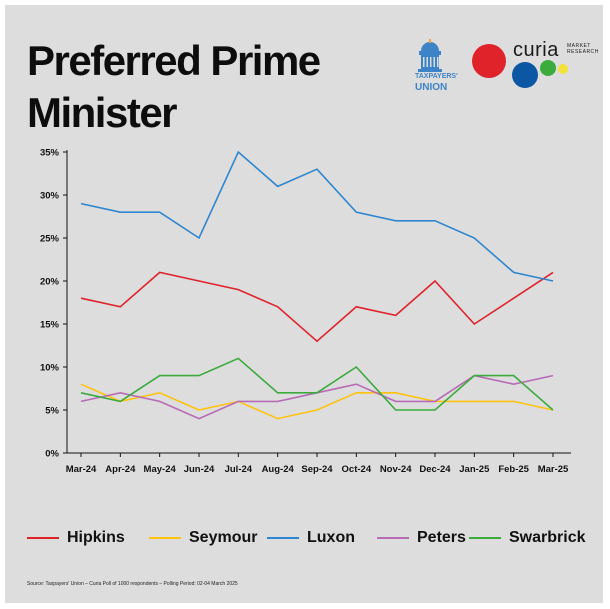 This screenshot has height=609, width=610. I want to click on curia-logo: curia MARKET RESEARCH, so click(533, 67).